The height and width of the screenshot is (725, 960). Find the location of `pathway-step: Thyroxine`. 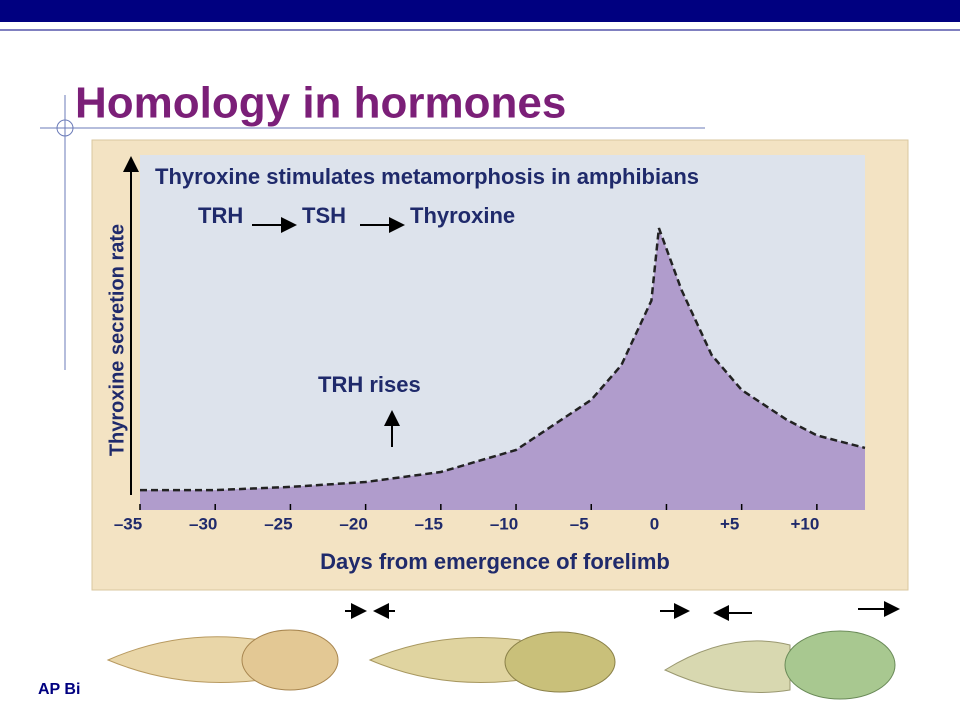

pathway-step: Thyroxine is located at coordinates (462, 215).